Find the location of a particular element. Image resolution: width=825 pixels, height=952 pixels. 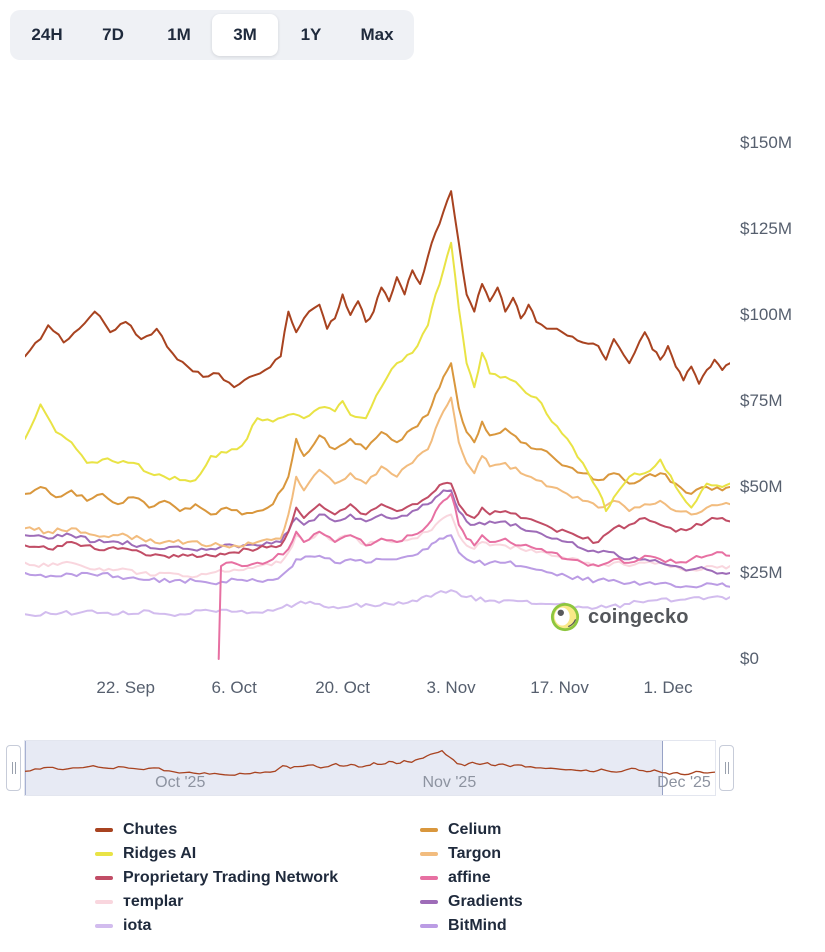

legend-item-affine: affine is located at coordinates (471, 878).